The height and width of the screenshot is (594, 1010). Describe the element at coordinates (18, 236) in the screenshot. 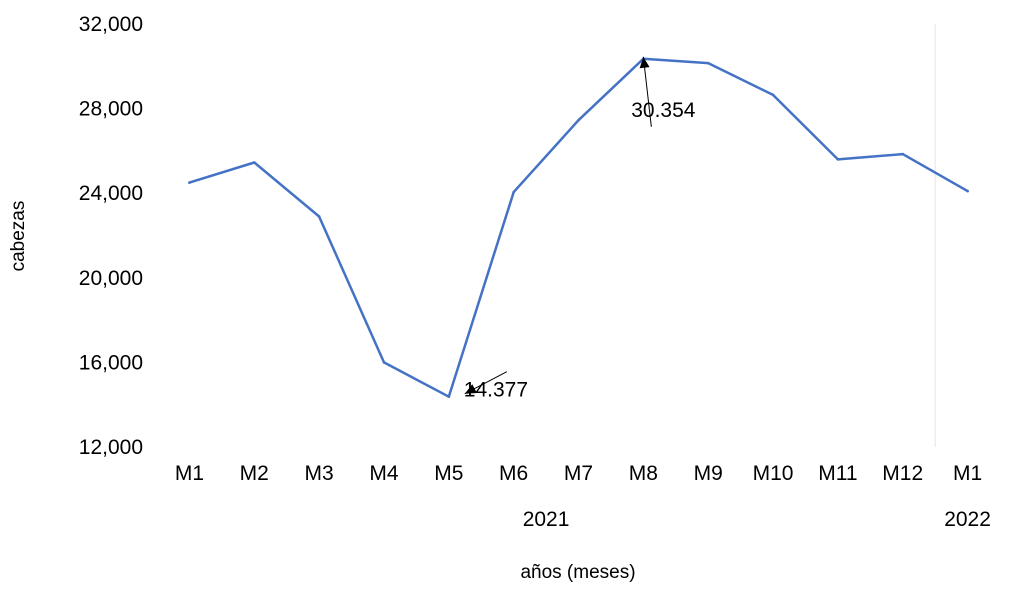

I see `y-axis-title: cabezas` at that location.